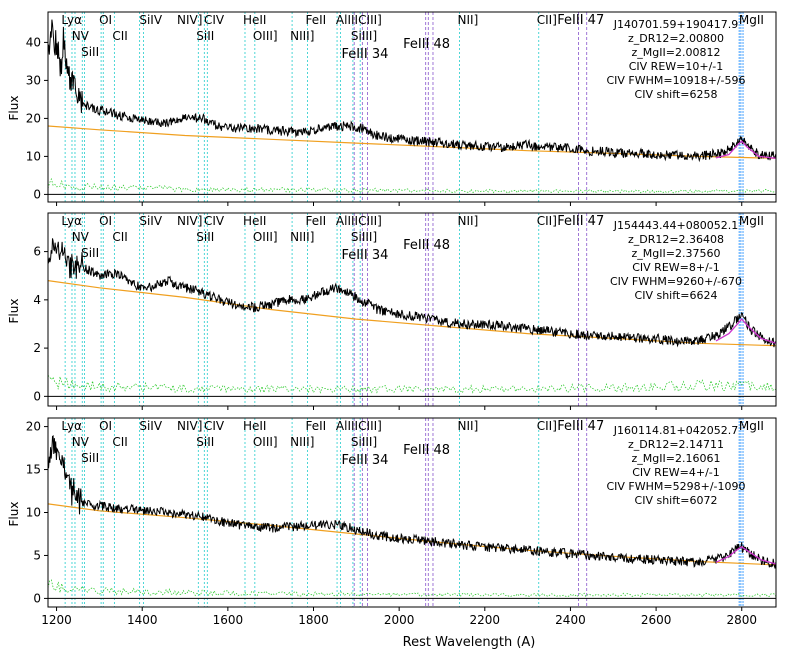  I want to click on annotation-line: CIV REW=10+/-1, so click(676, 66).